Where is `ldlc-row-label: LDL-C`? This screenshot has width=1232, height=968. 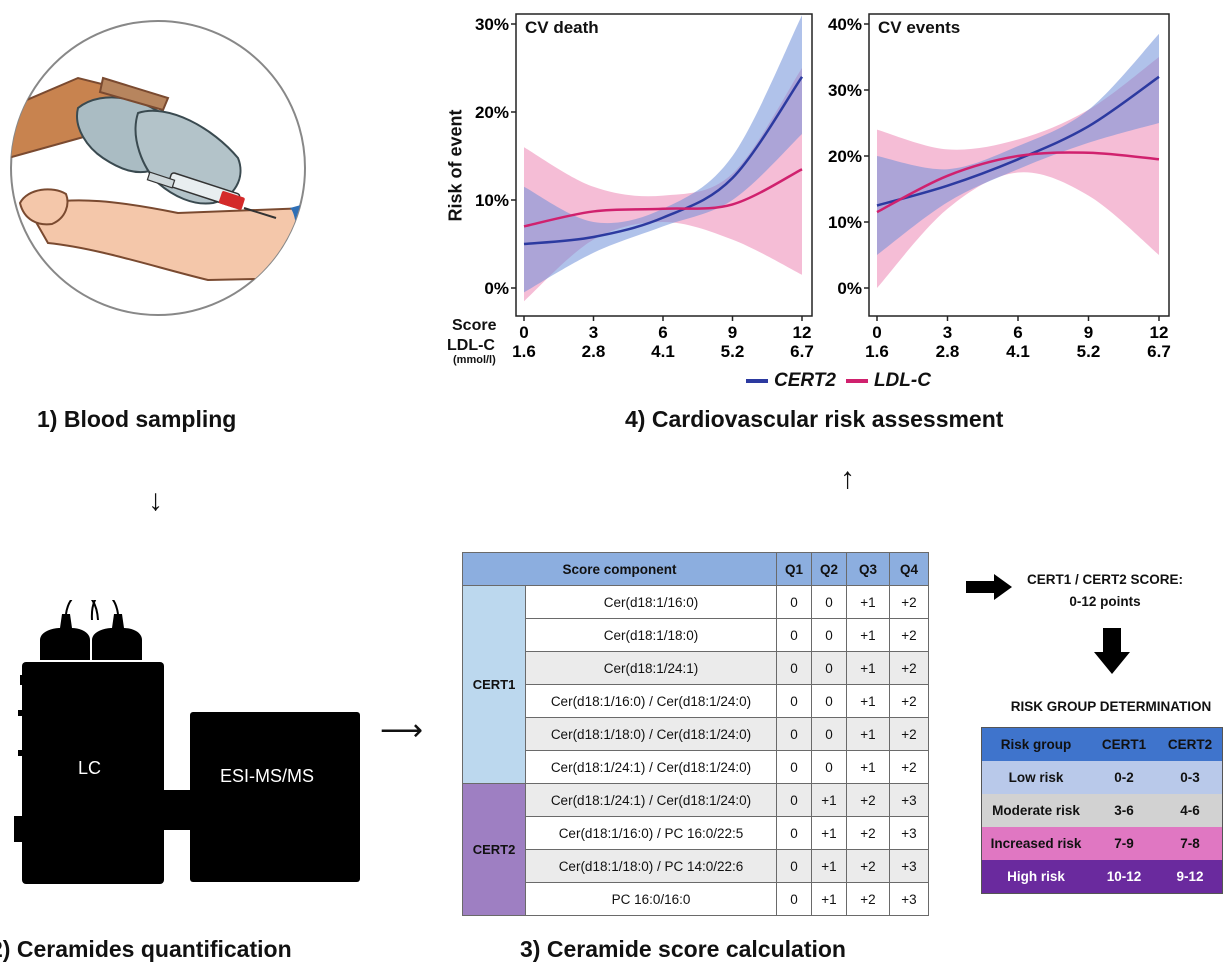 ldlc-row-label: LDL-C is located at coordinates (471, 345).